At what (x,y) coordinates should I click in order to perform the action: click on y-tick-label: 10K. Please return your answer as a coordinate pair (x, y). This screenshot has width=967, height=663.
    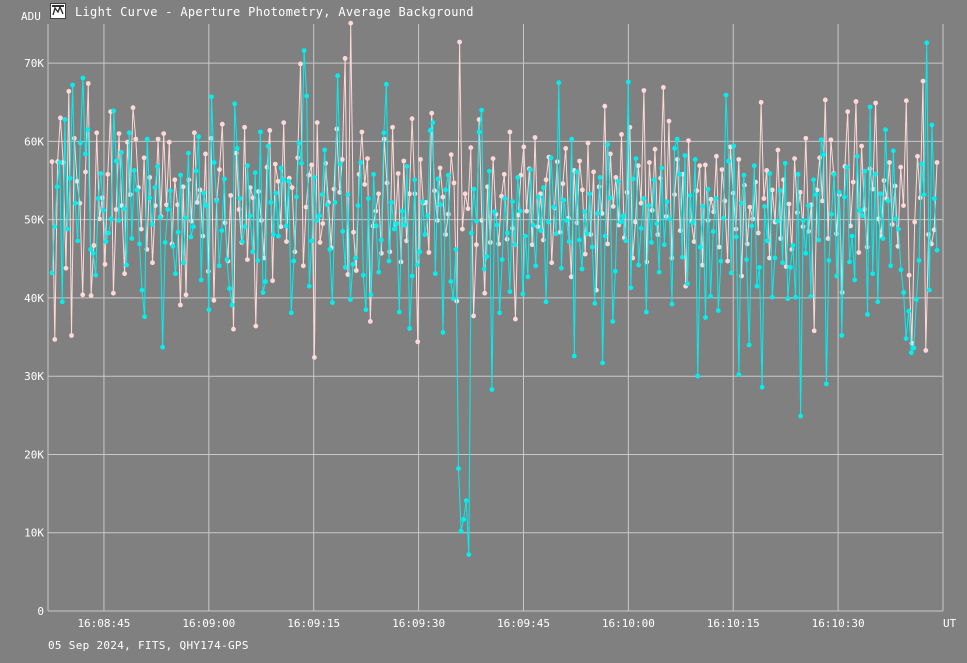
    Looking at the image, I should click on (34, 533).